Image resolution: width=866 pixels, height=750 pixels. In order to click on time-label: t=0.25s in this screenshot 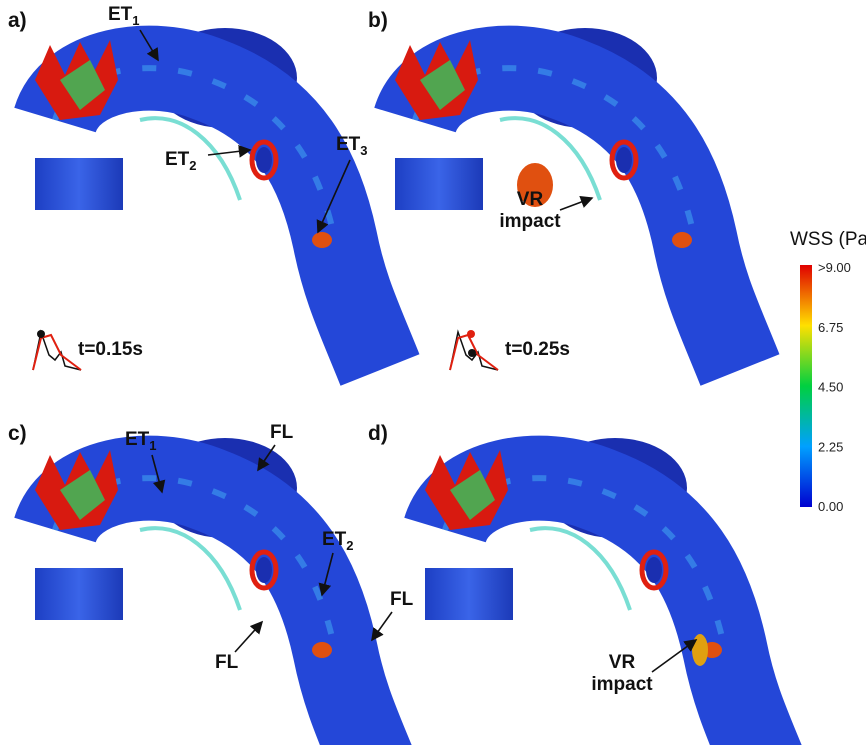, I will do `click(537, 349)`.